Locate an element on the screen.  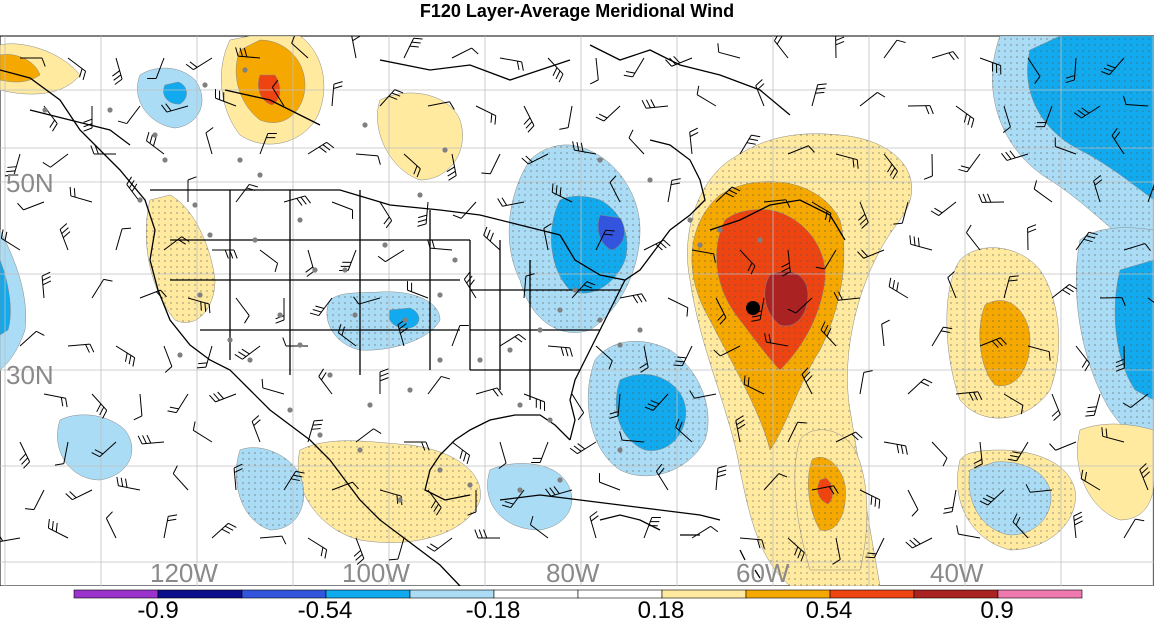
boundary-line is located at coordinates (610, 507).